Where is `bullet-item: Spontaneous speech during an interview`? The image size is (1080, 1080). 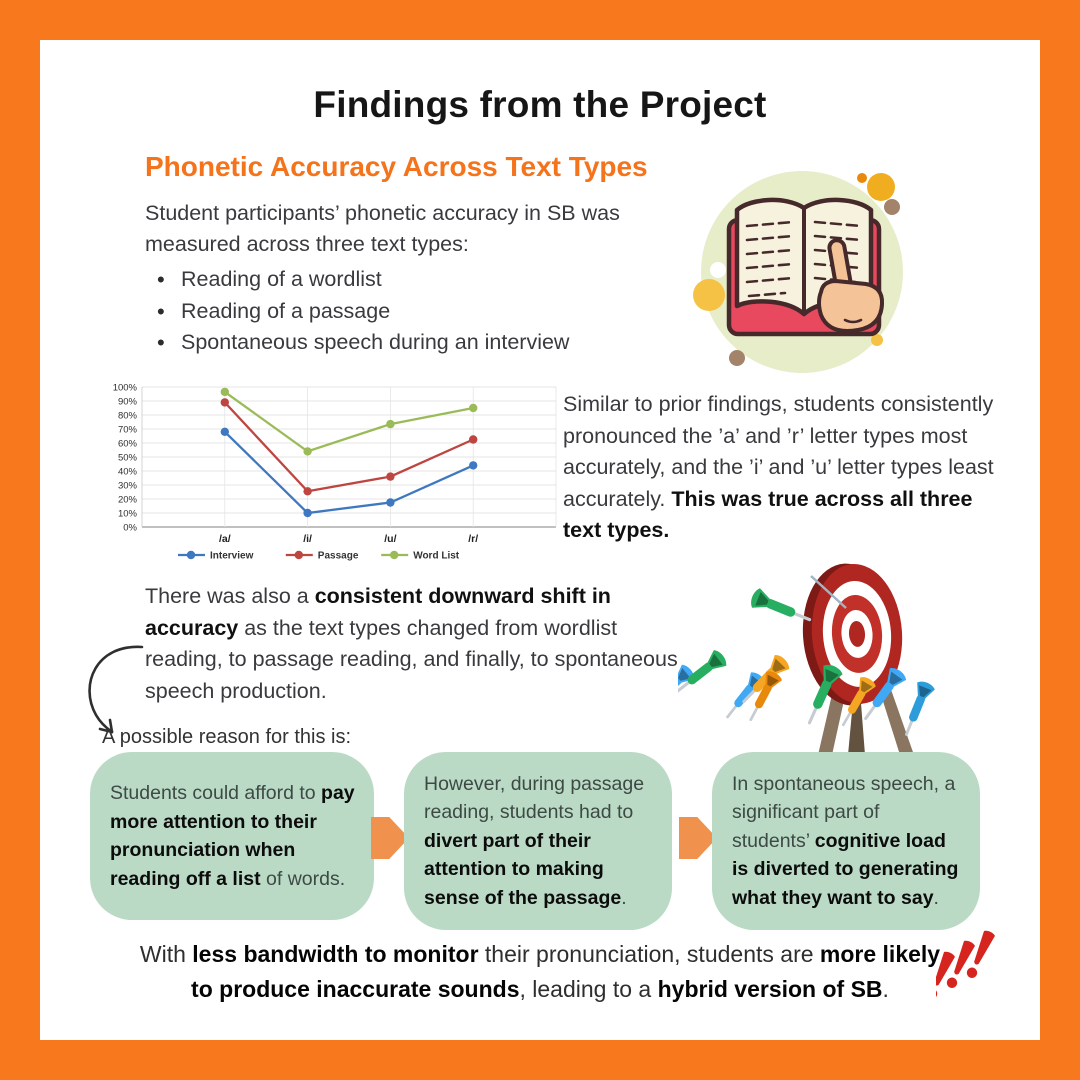 bullet-item: Spontaneous speech during an interview is located at coordinates (427, 343).